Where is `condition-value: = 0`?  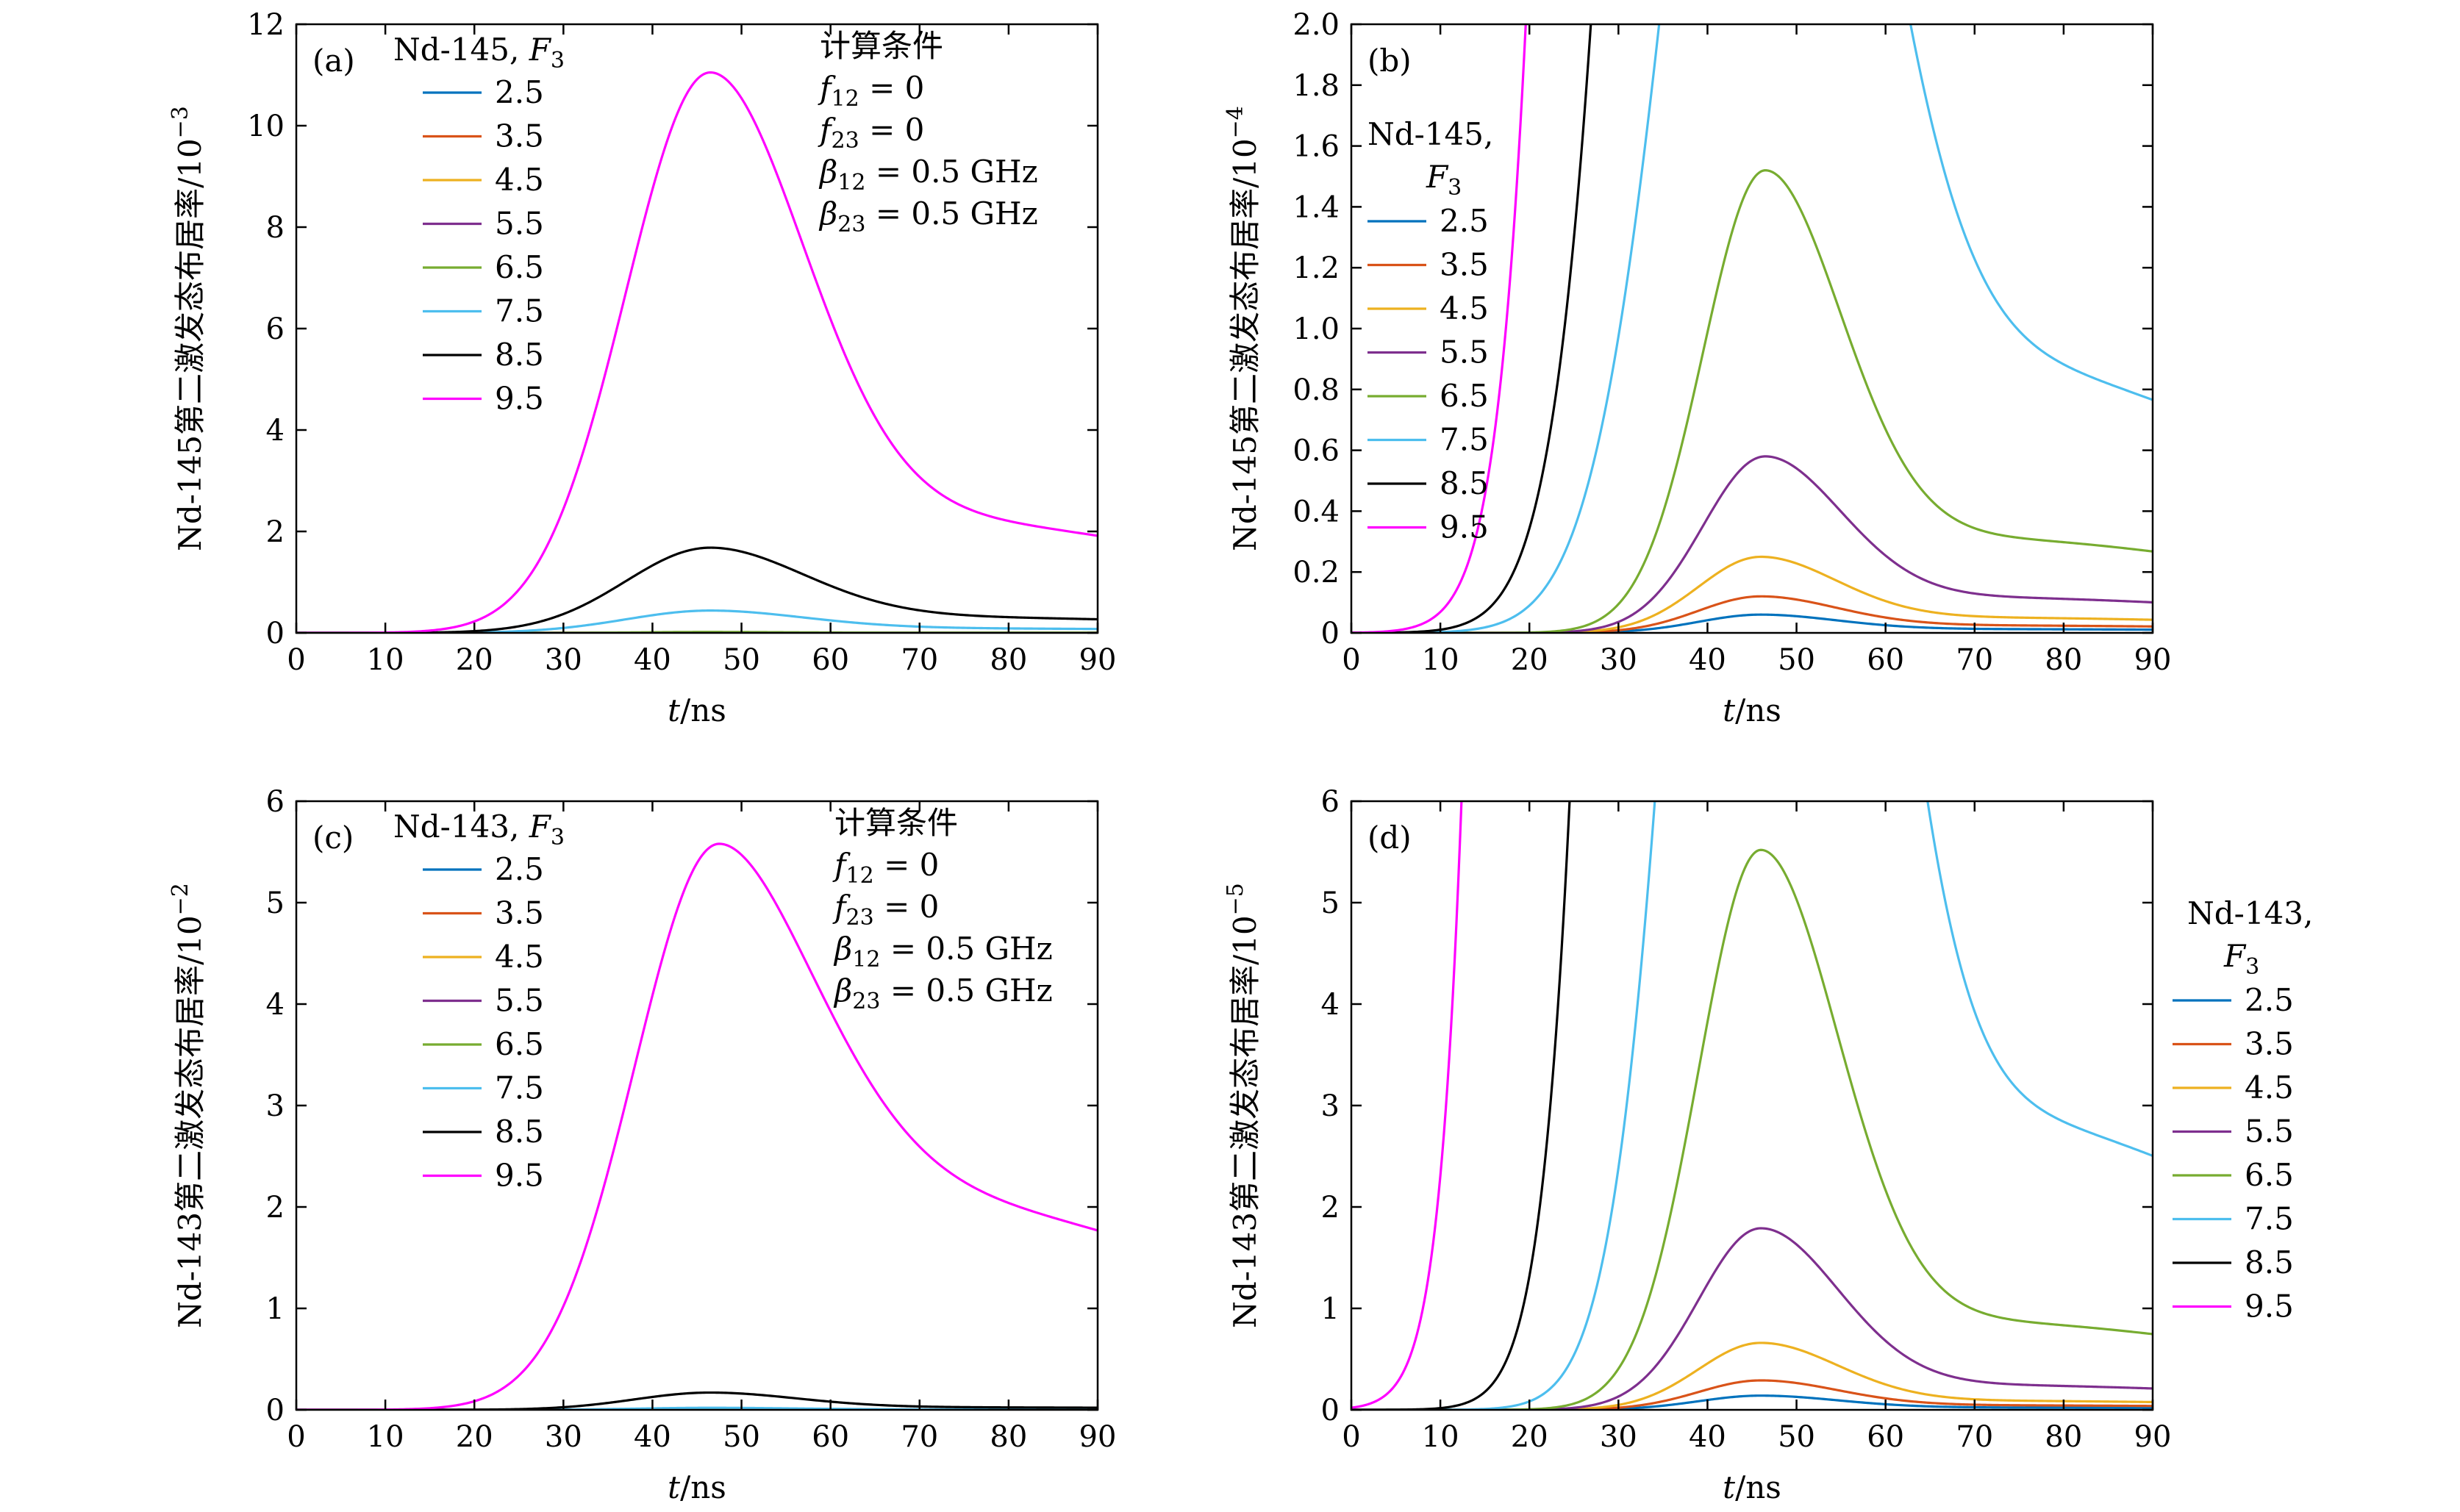 condition-value: = 0 is located at coordinates (892, 130).